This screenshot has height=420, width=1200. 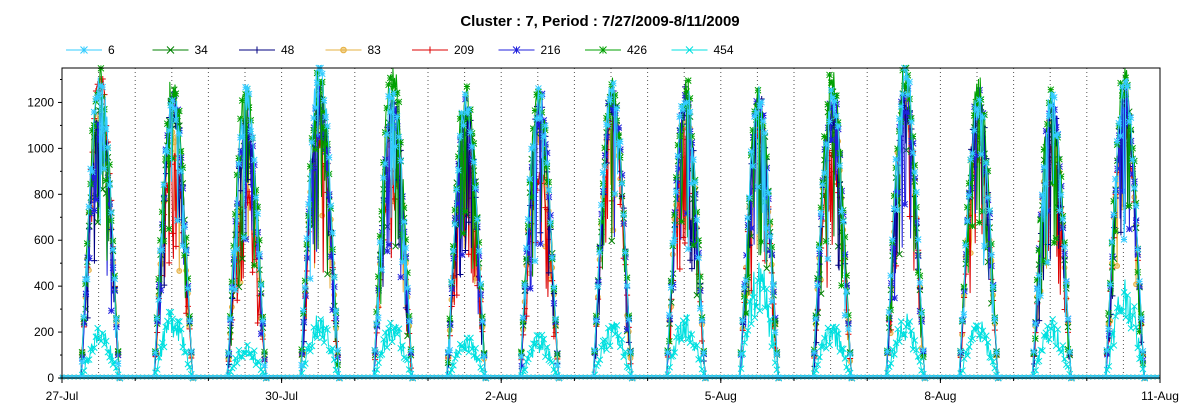 I want to click on legend-item-454: 454, so click(x=702, y=50).